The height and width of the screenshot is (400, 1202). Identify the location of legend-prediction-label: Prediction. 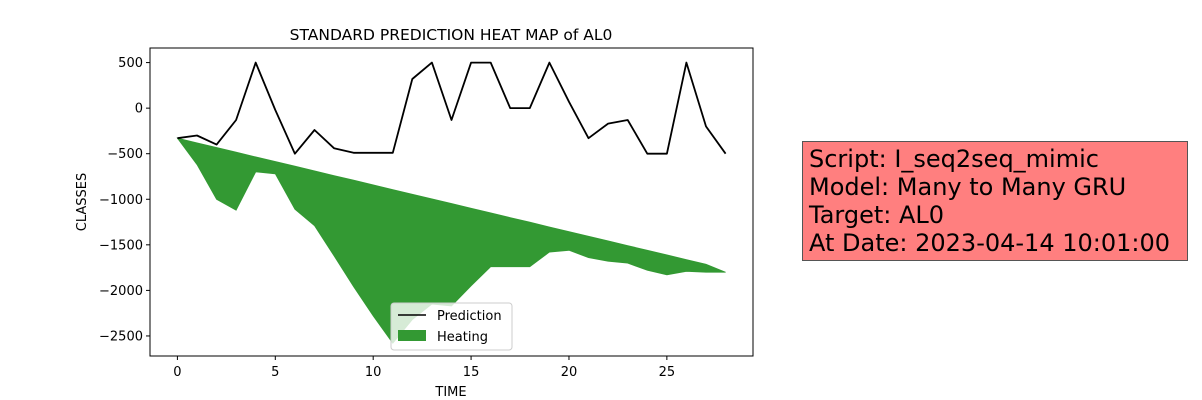
(469, 316).